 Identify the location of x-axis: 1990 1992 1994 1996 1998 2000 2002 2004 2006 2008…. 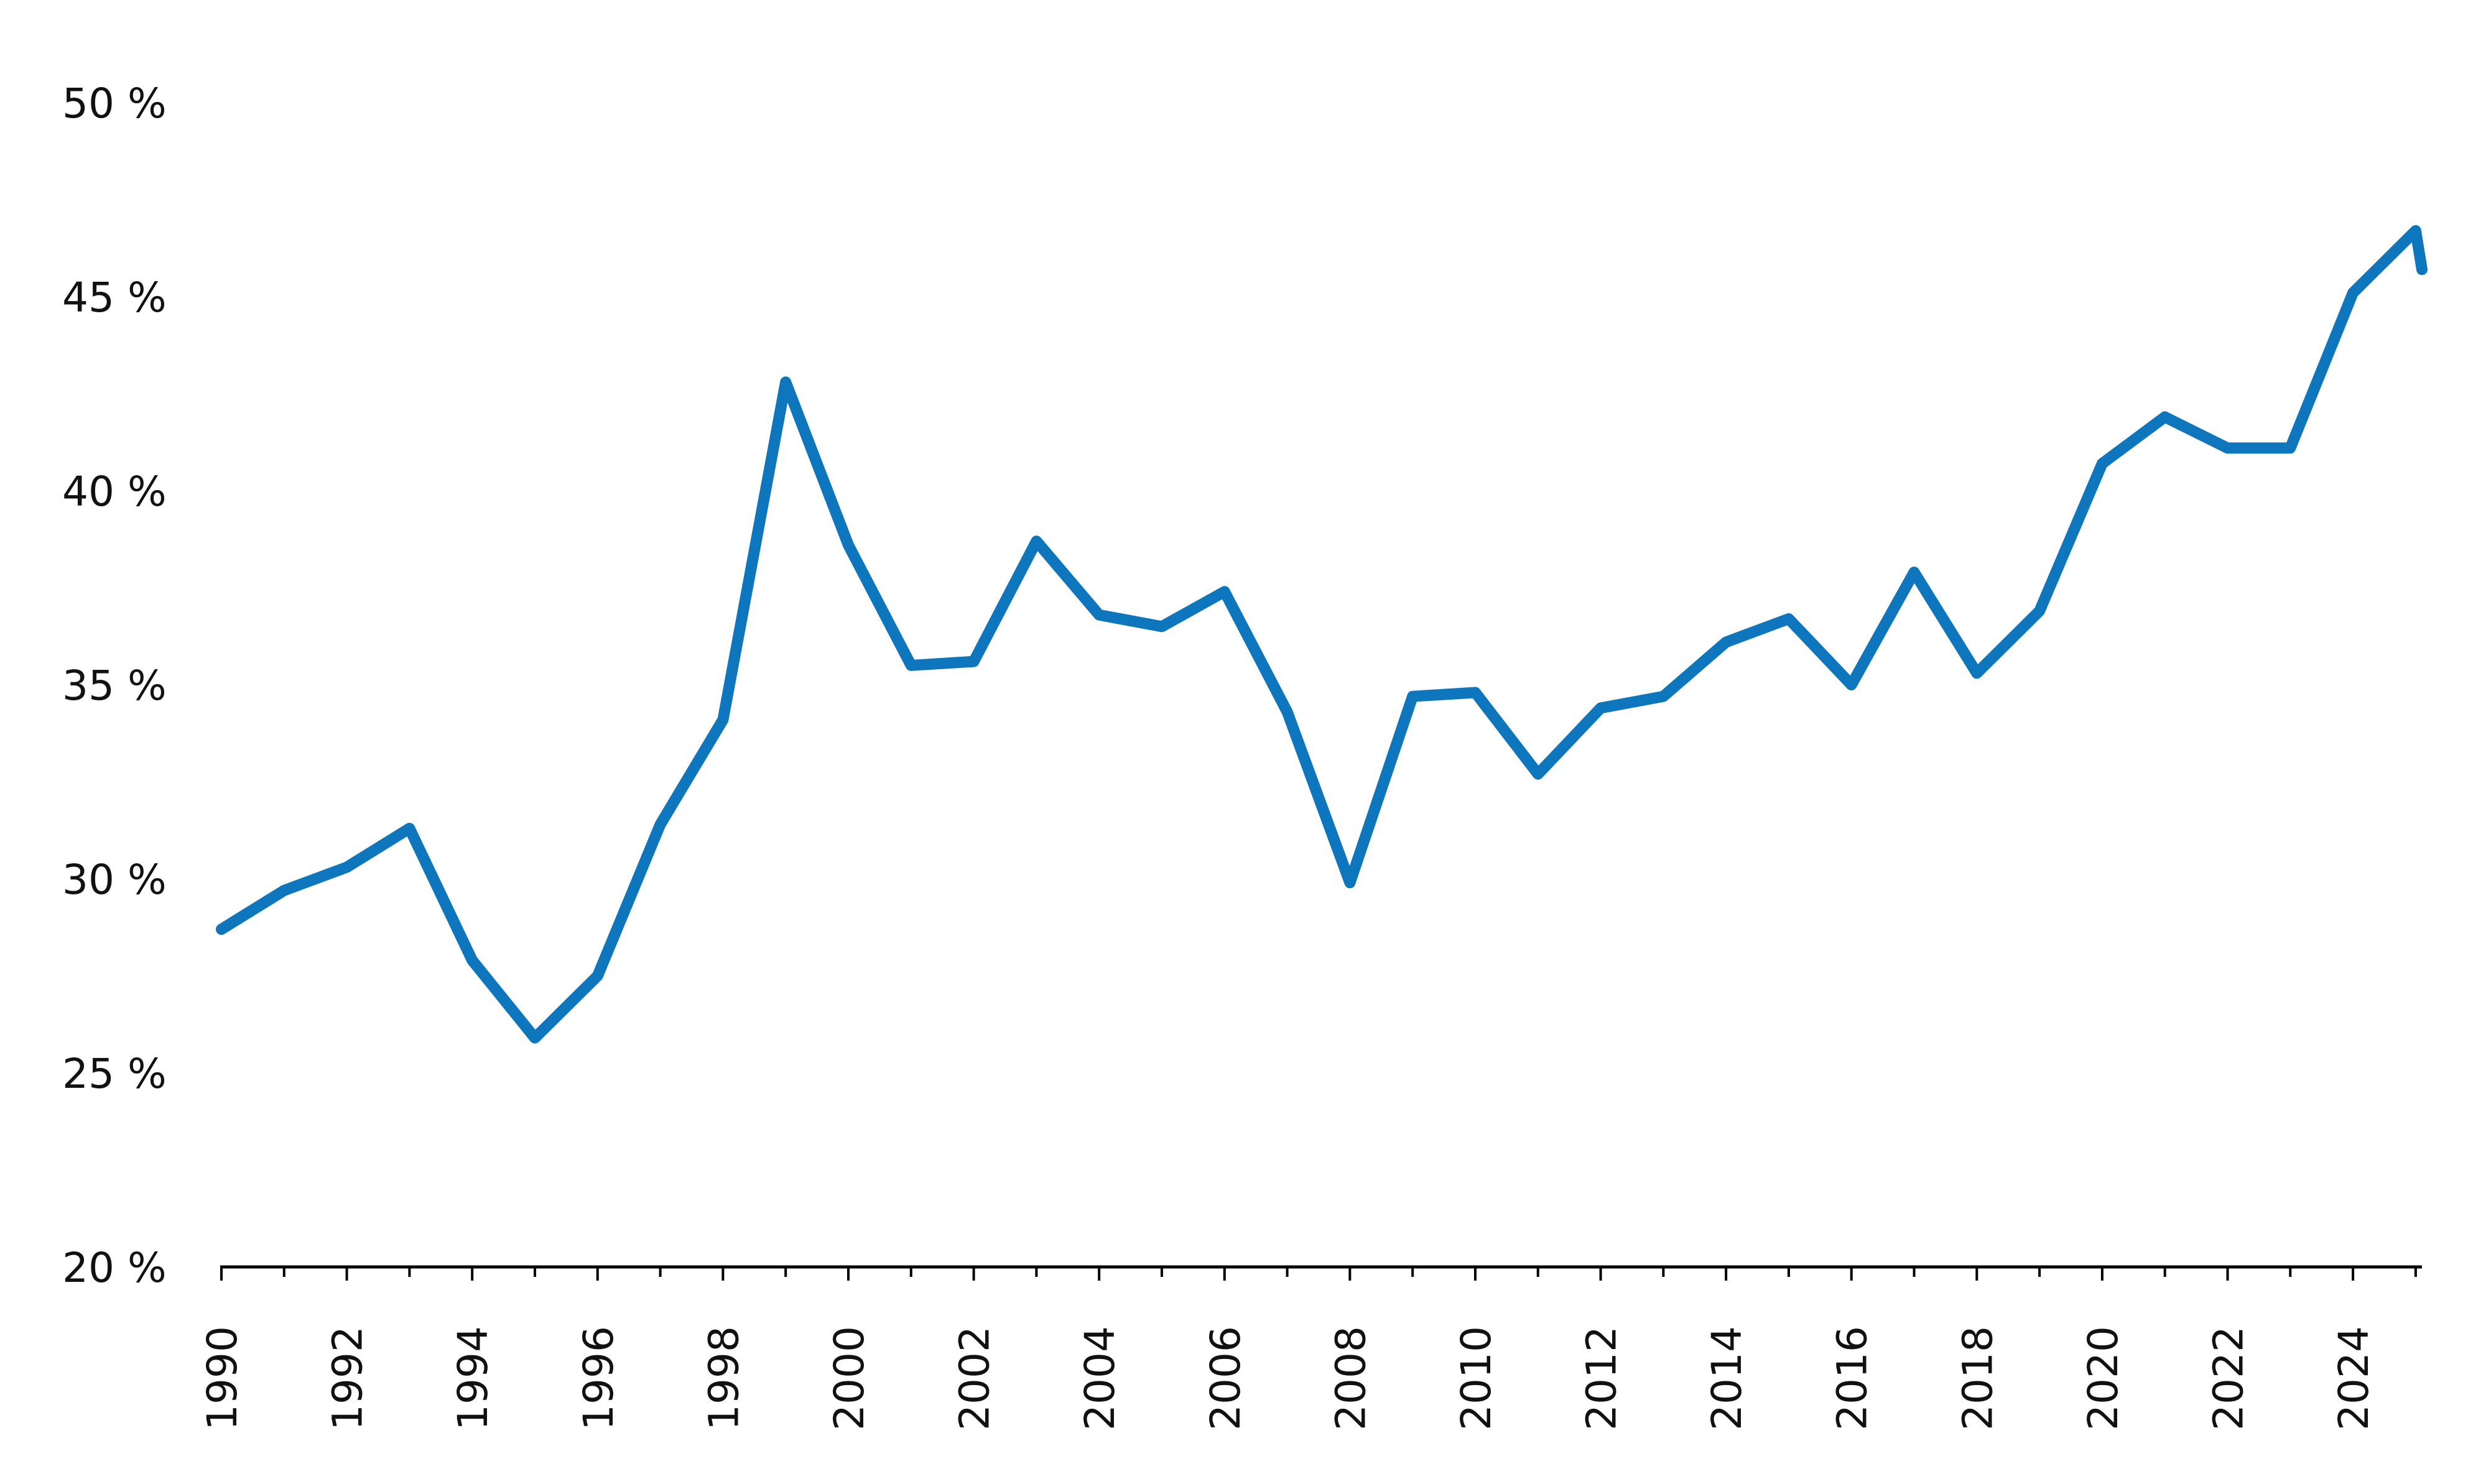
(1310, 1348).